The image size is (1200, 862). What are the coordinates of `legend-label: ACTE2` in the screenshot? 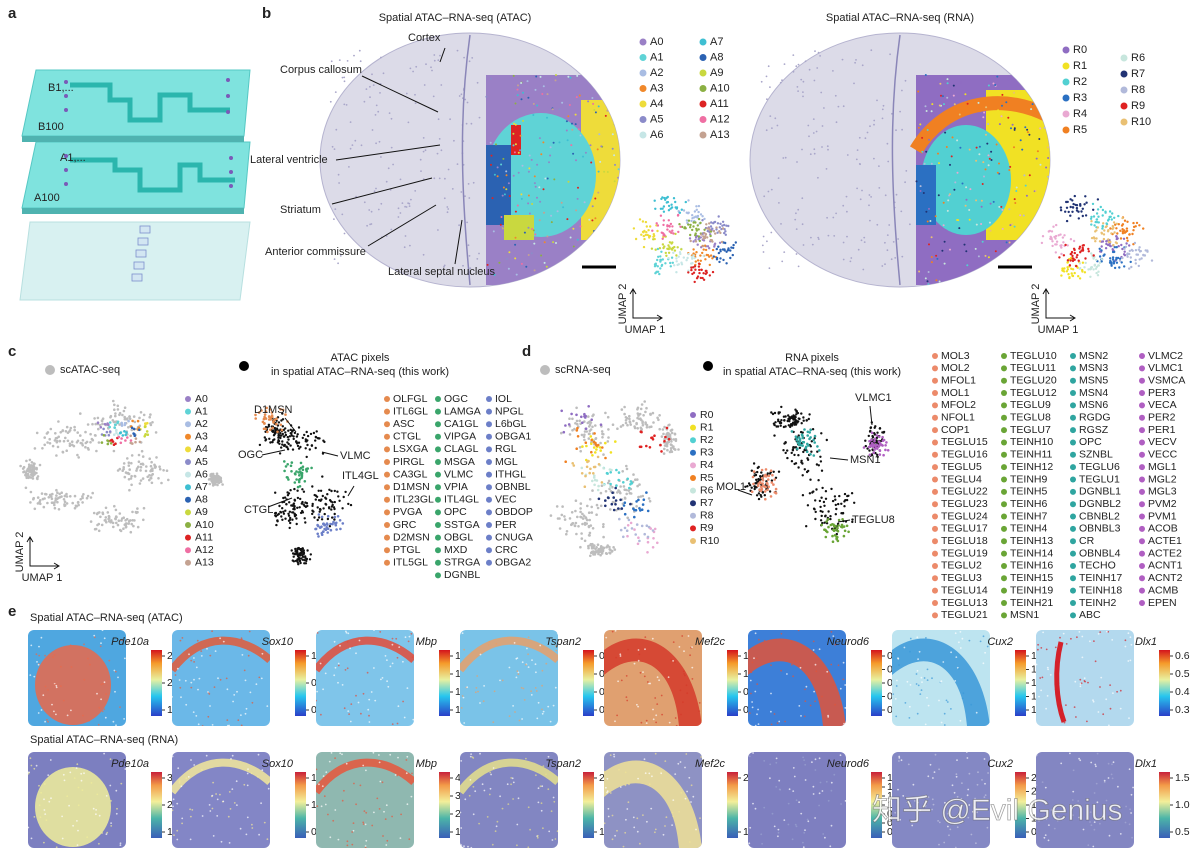 It's located at (1165, 553).